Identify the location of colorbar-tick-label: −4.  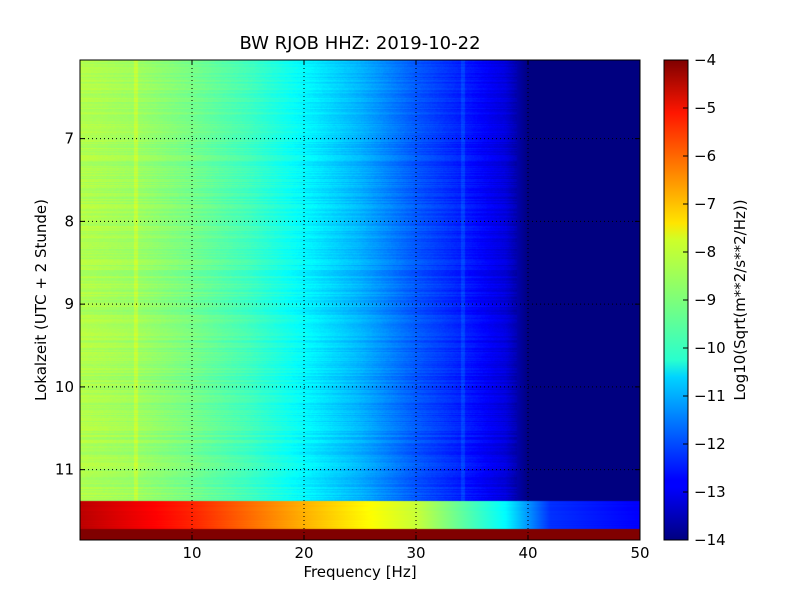
(705, 60).